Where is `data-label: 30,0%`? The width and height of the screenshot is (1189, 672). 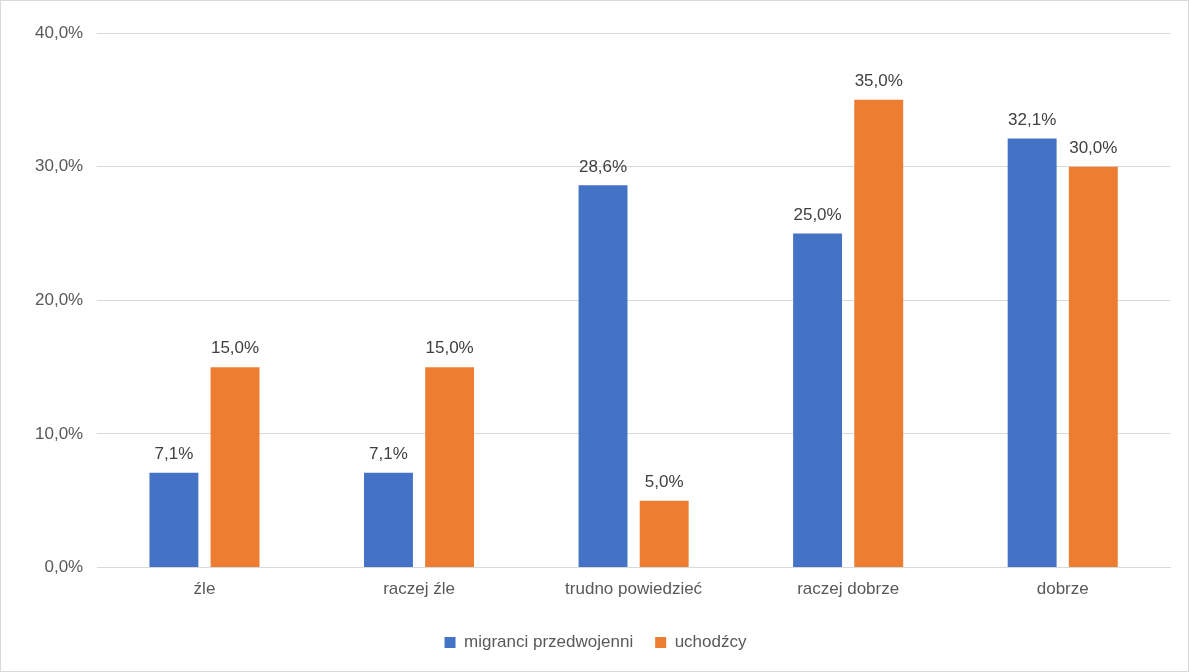 data-label: 30,0% is located at coordinates (1093, 147).